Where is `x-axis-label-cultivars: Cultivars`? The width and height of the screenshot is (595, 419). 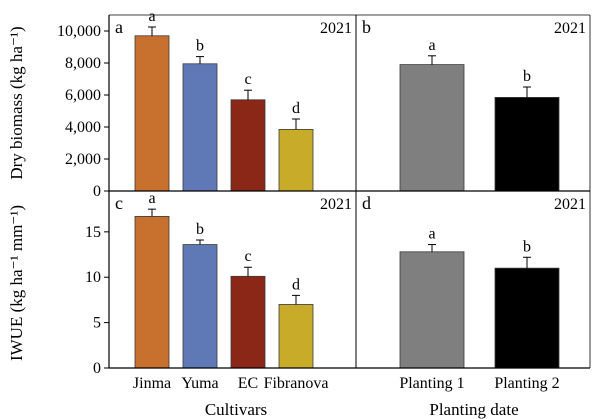 x-axis-label-cultivars: Cultivars is located at coordinates (236, 409).